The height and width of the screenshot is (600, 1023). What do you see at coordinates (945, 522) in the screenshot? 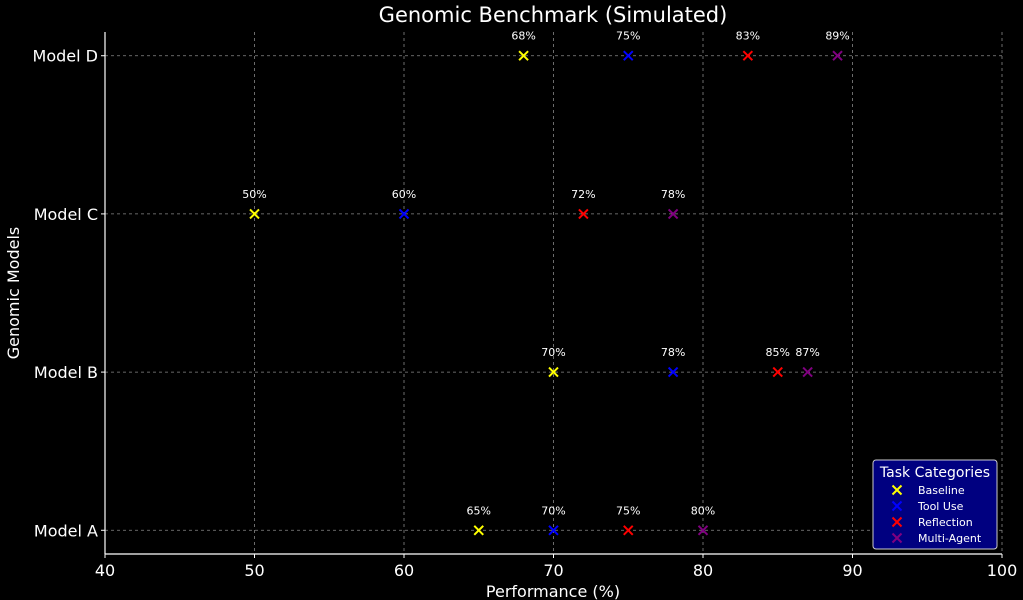
I see `legend-label: Reflection` at bounding box center [945, 522].